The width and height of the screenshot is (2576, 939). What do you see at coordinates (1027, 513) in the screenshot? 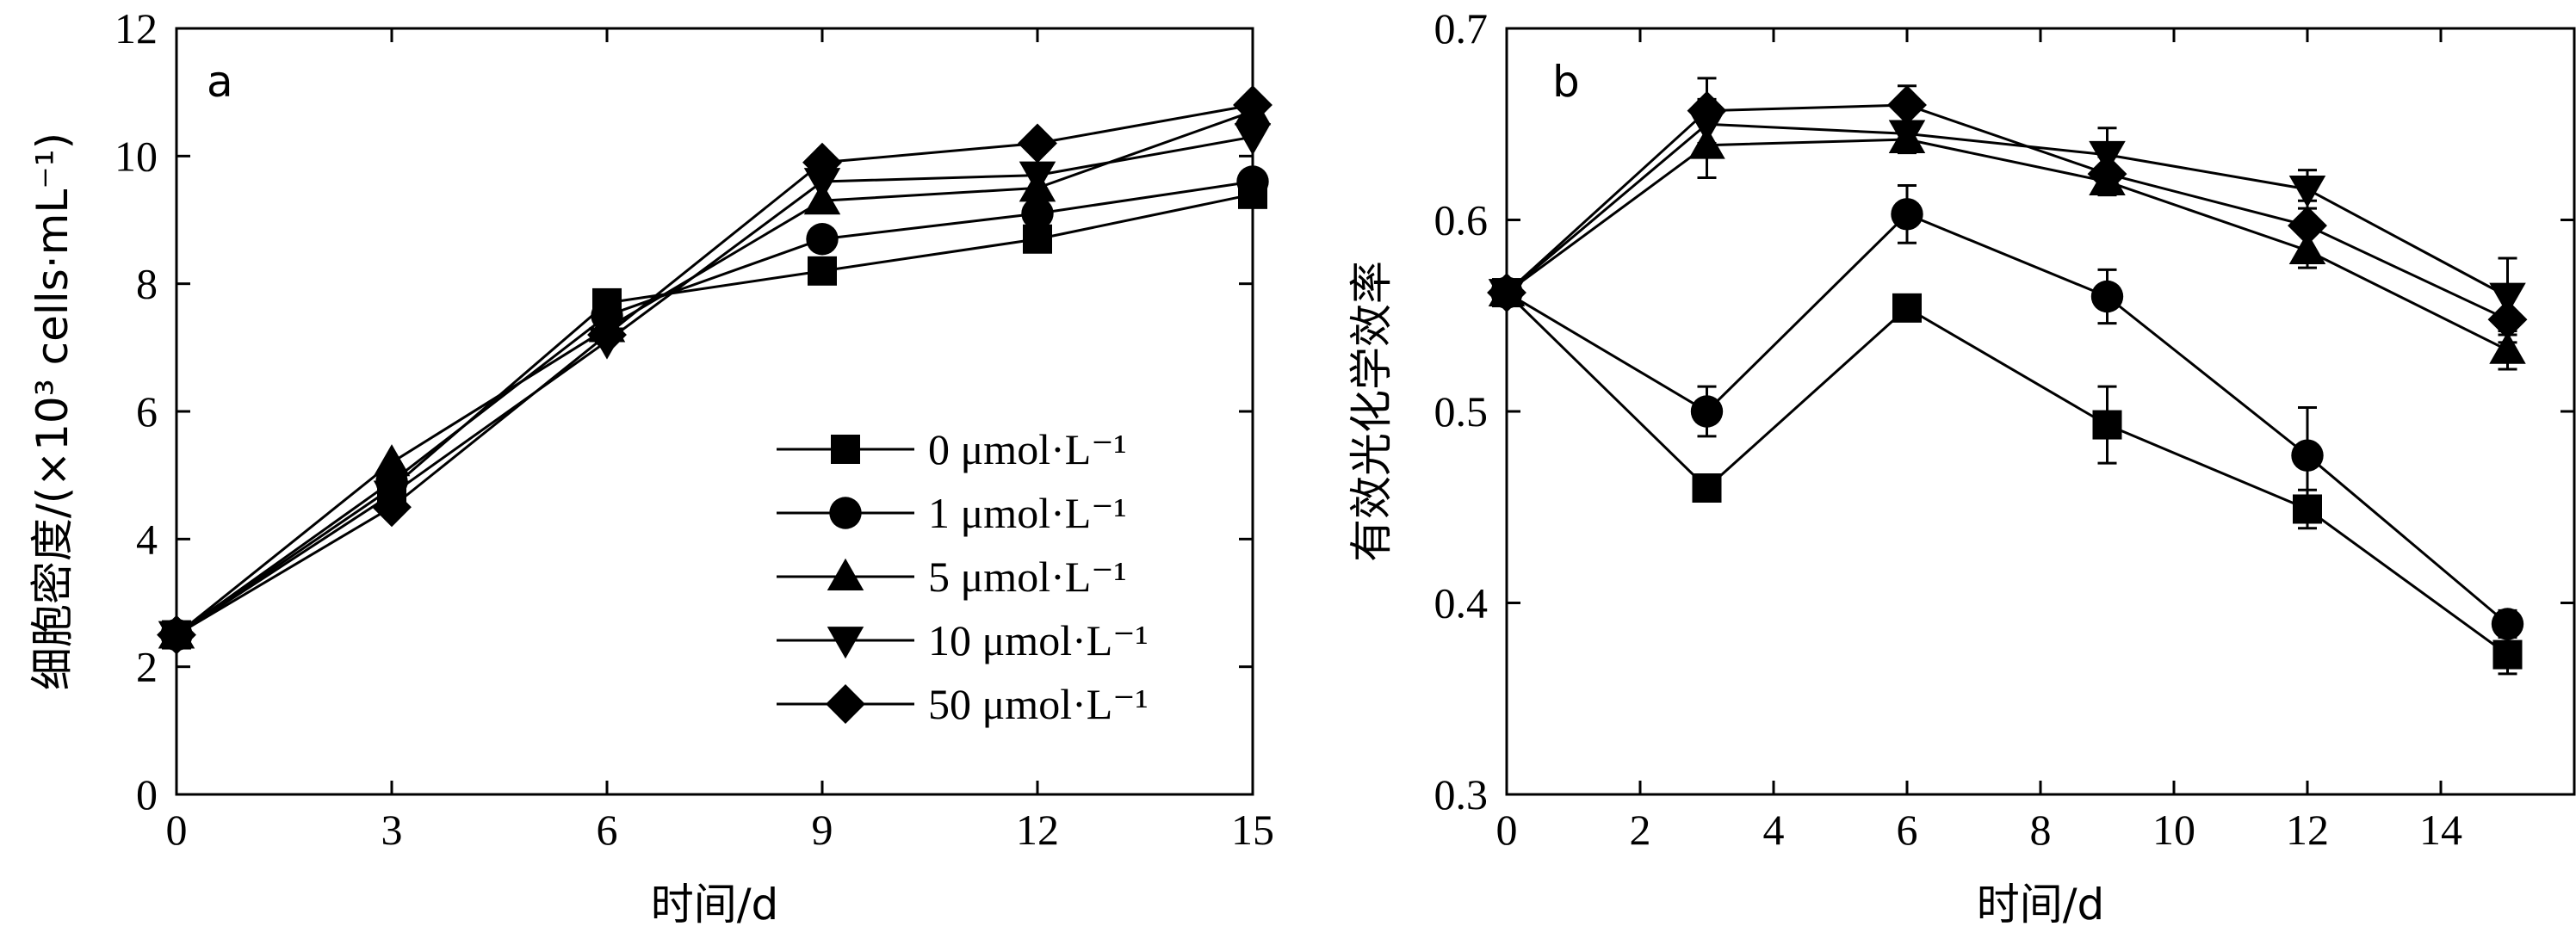
I see `legend-label: 1 μmol·L⁻¹` at bounding box center [1027, 513].